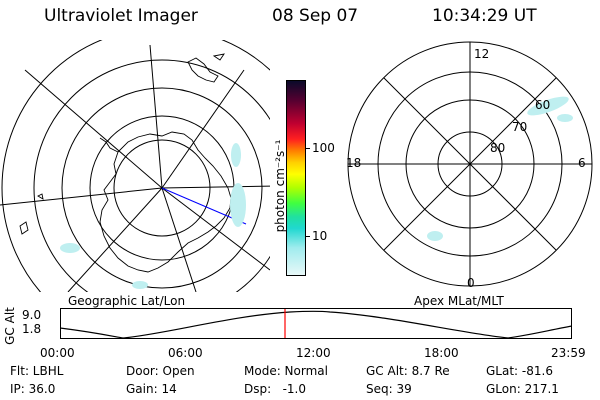  Describe the element at coordinates (408, 371) in the screenshot. I see `status-gc-alt: GC Alt: 8.7 Re` at that location.